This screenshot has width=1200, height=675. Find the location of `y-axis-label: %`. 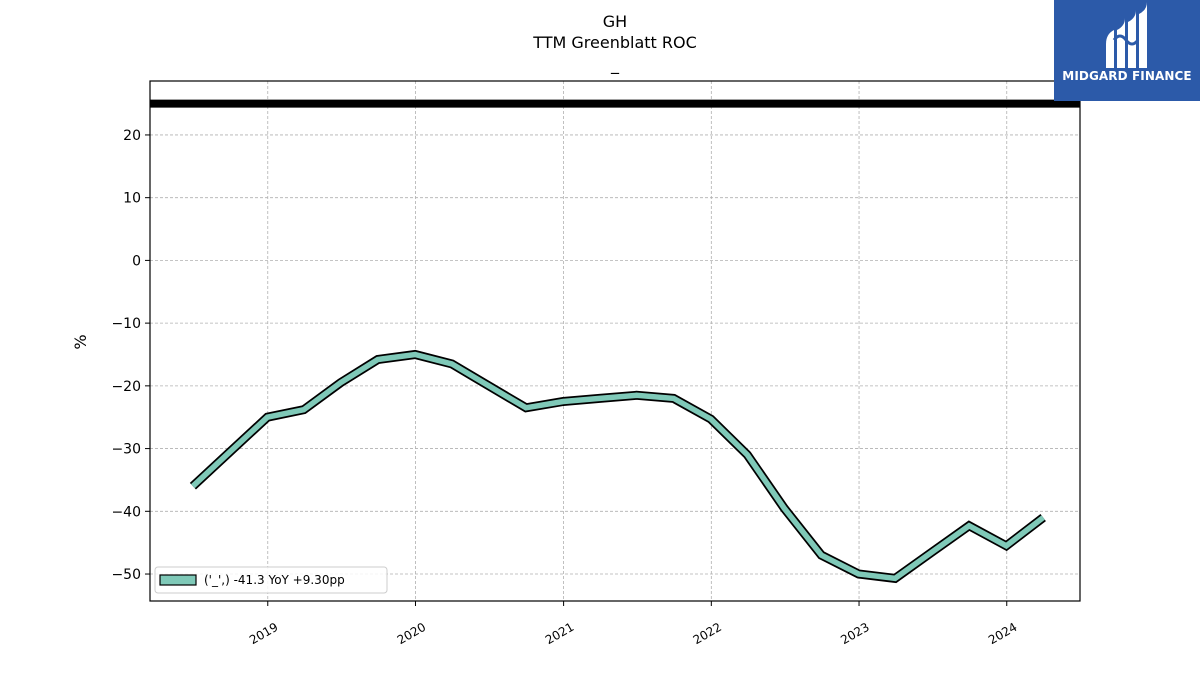

y-axis-label: % is located at coordinates (80, 341).